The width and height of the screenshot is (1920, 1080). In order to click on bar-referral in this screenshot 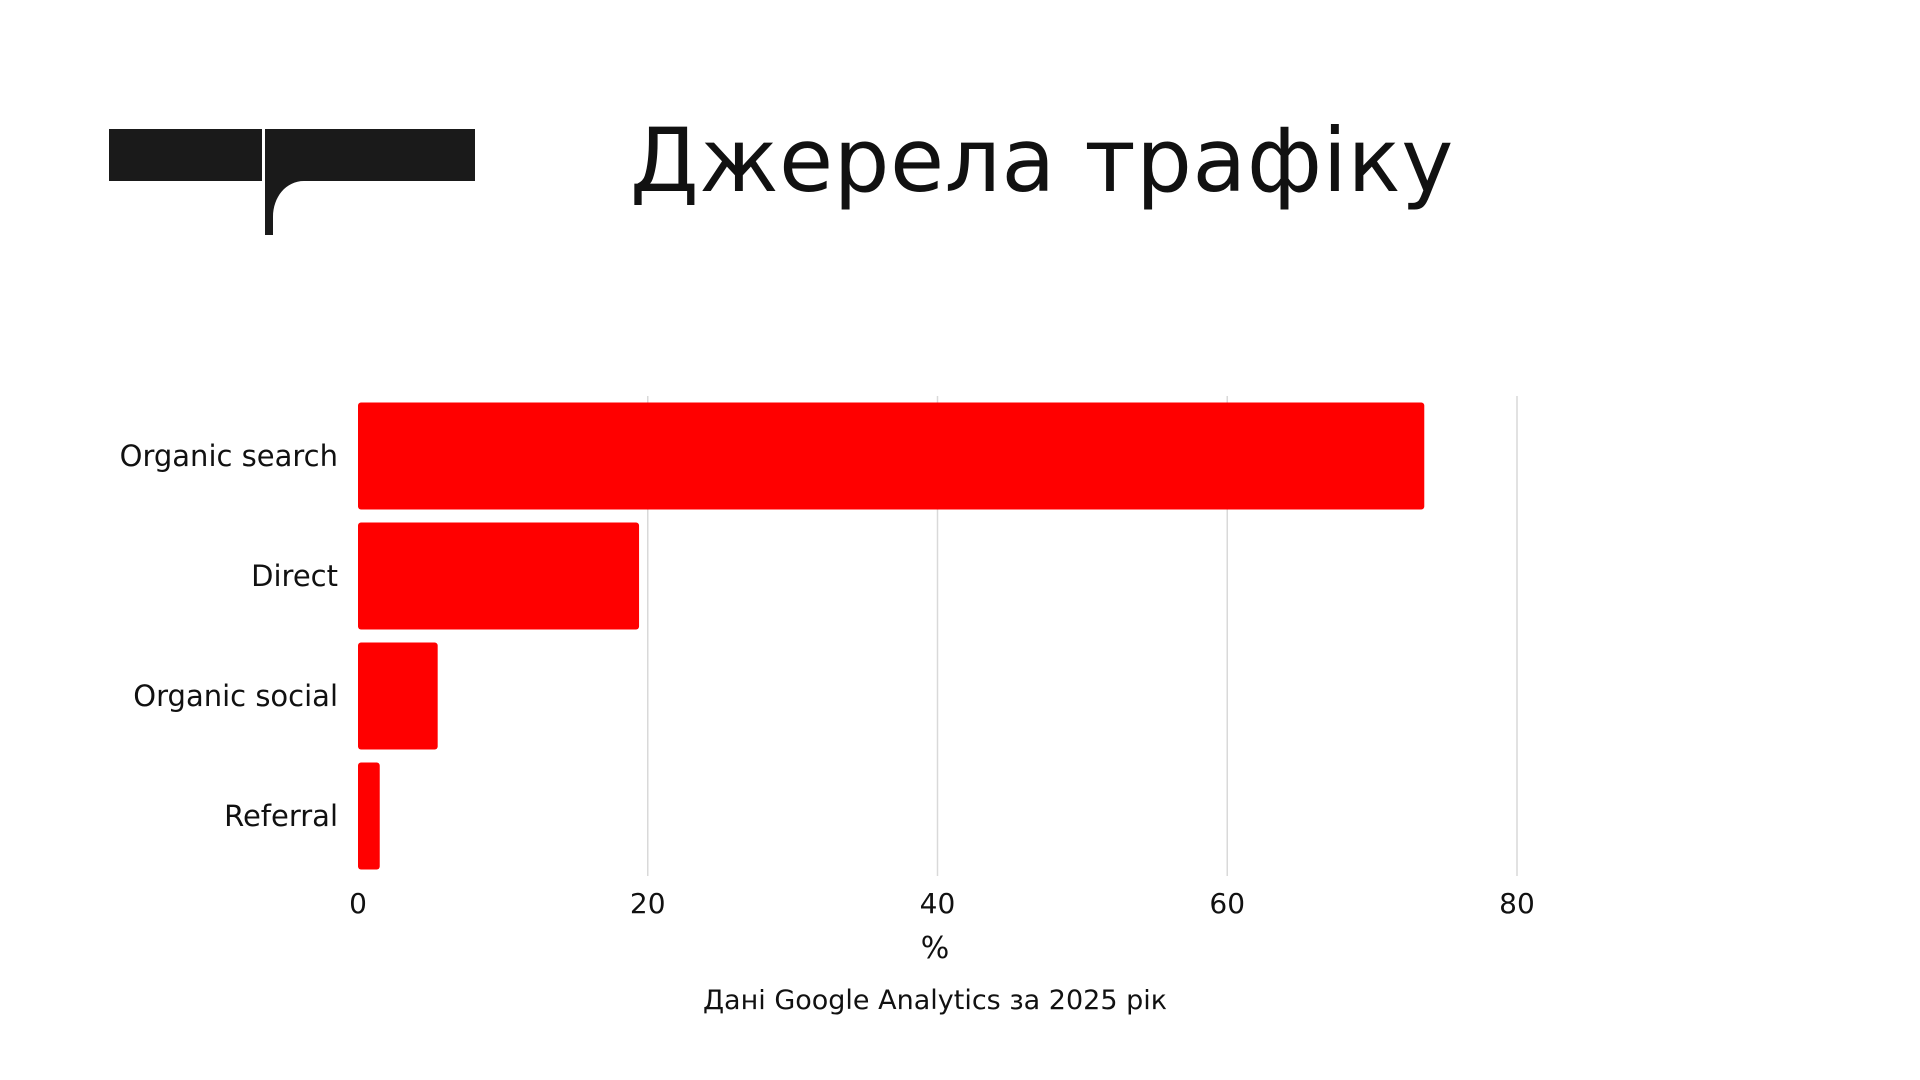, I will do `click(369, 816)`.